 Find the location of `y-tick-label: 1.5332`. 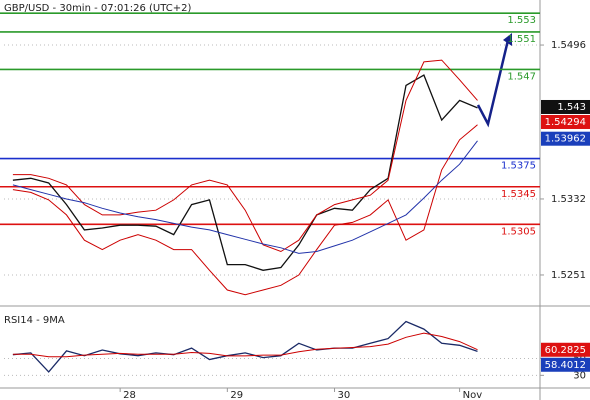

y-tick-label: 1.5332 is located at coordinates (568, 199).